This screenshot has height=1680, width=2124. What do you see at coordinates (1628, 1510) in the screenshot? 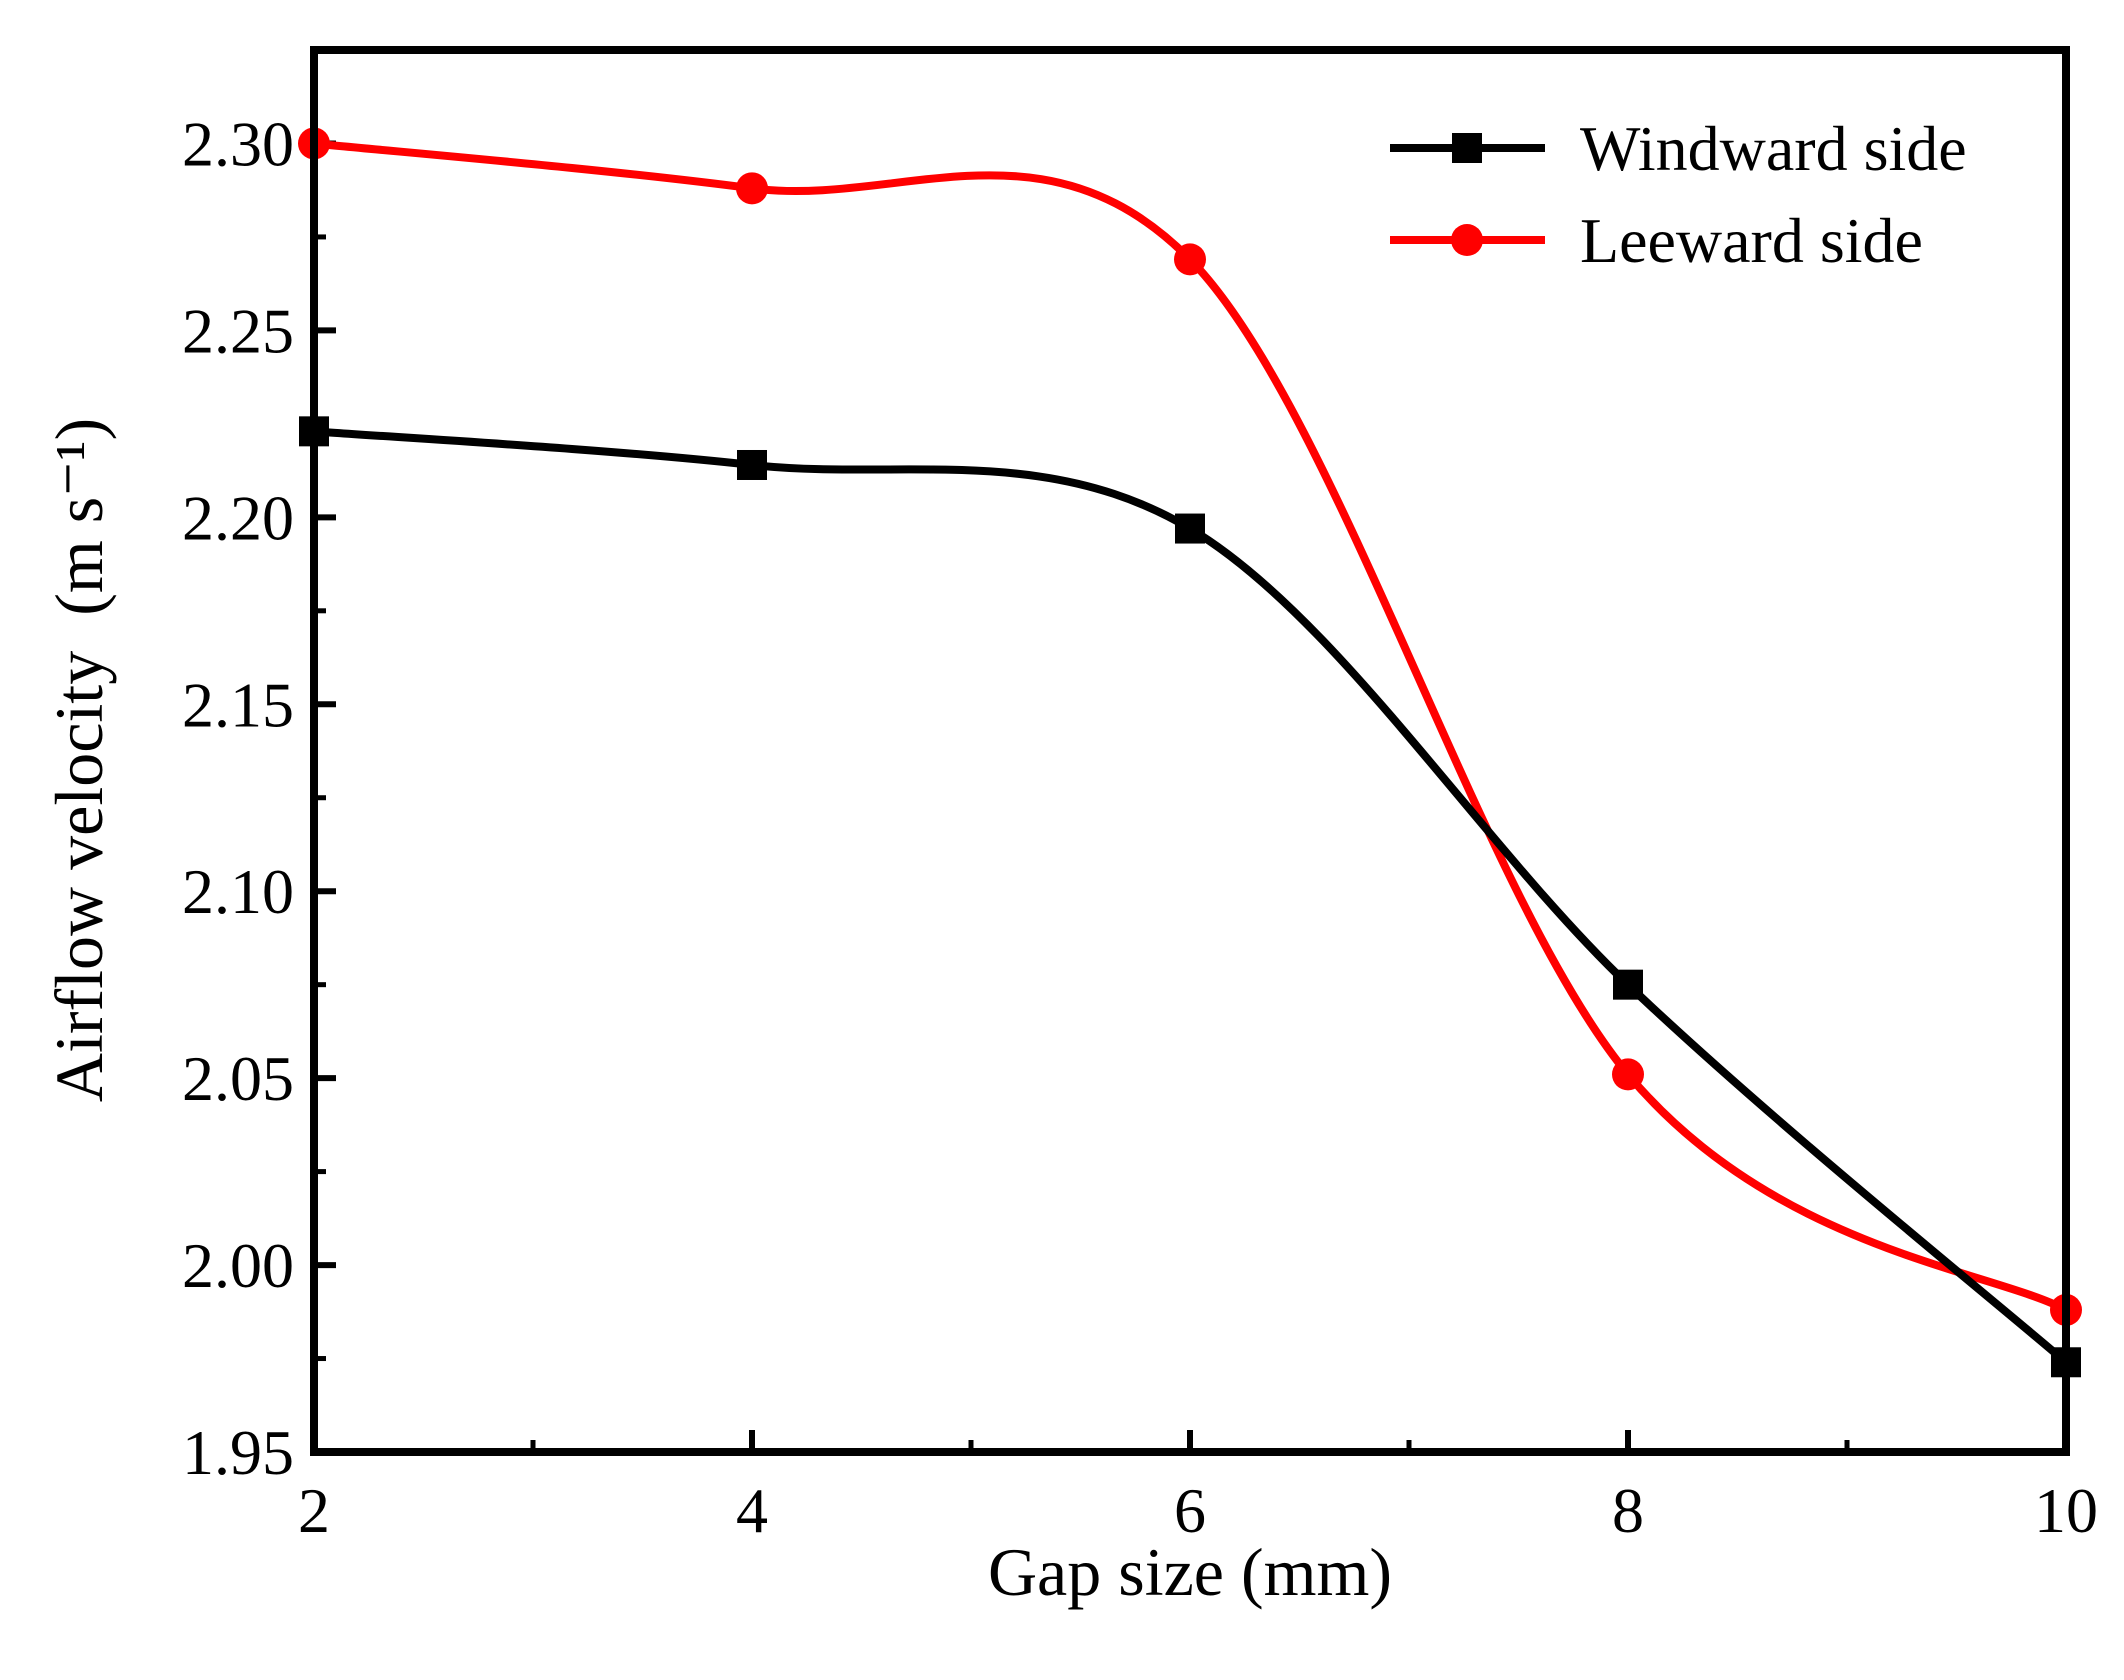
I see `x-tick-label: 8` at bounding box center [1628, 1510].